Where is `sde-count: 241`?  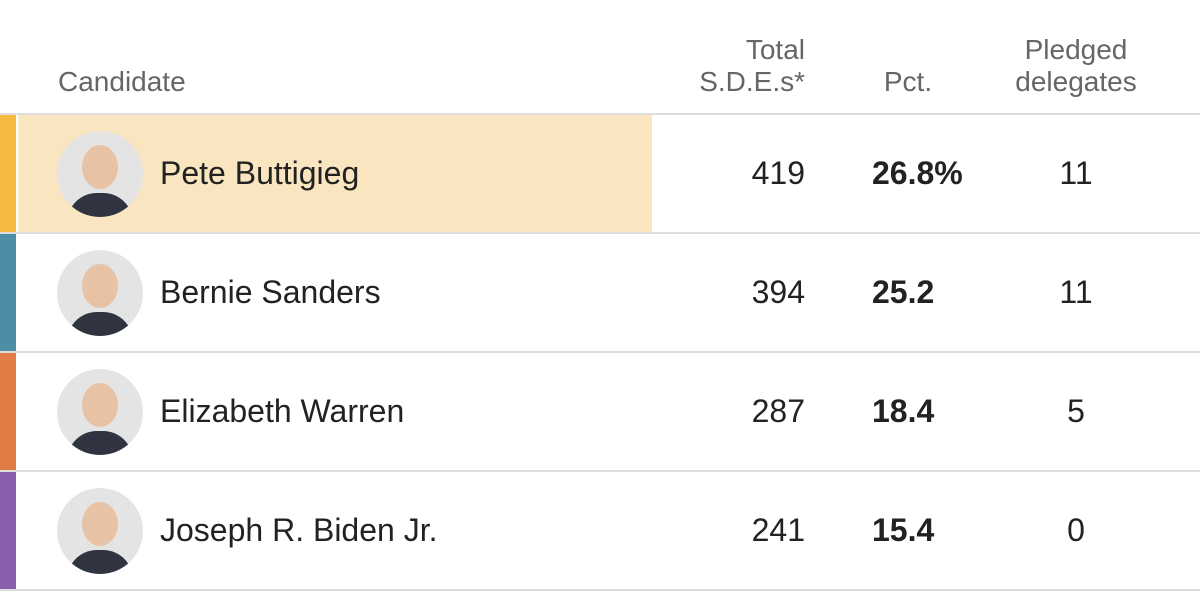
sde-count: 241 is located at coordinates (778, 530).